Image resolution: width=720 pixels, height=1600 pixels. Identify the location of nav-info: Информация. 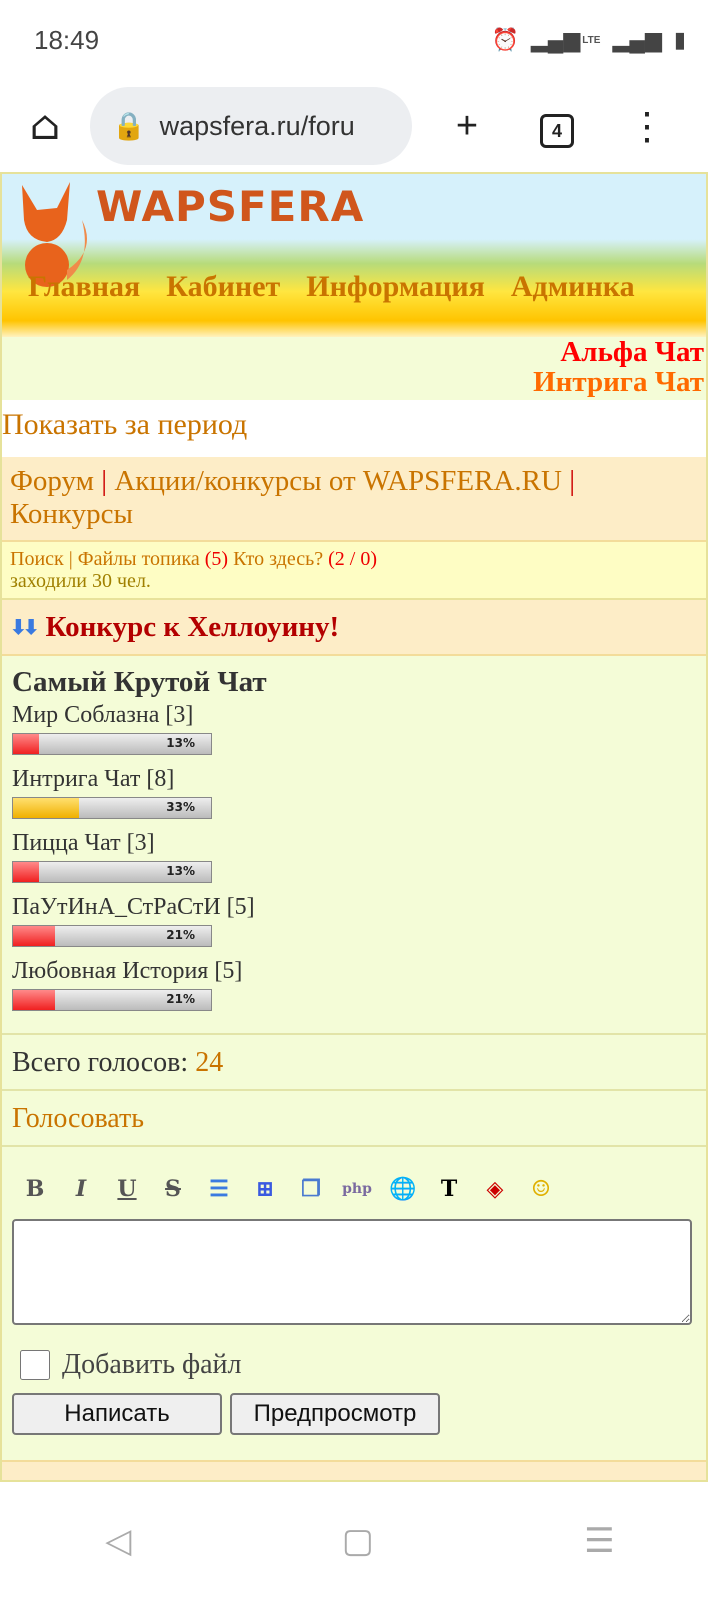
(395, 286).